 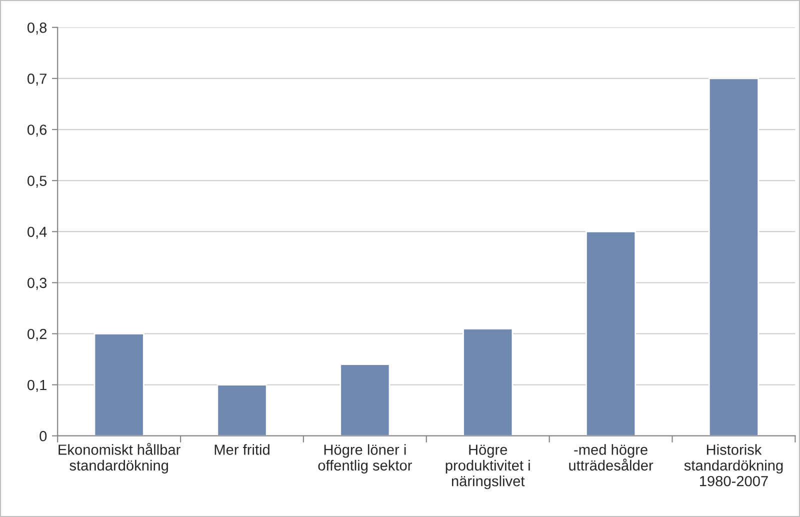 What do you see at coordinates (365, 459) in the screenshot?
I see `x-tick-label: Högre löner i offentlig sektor` at bounding box center [365, 459].